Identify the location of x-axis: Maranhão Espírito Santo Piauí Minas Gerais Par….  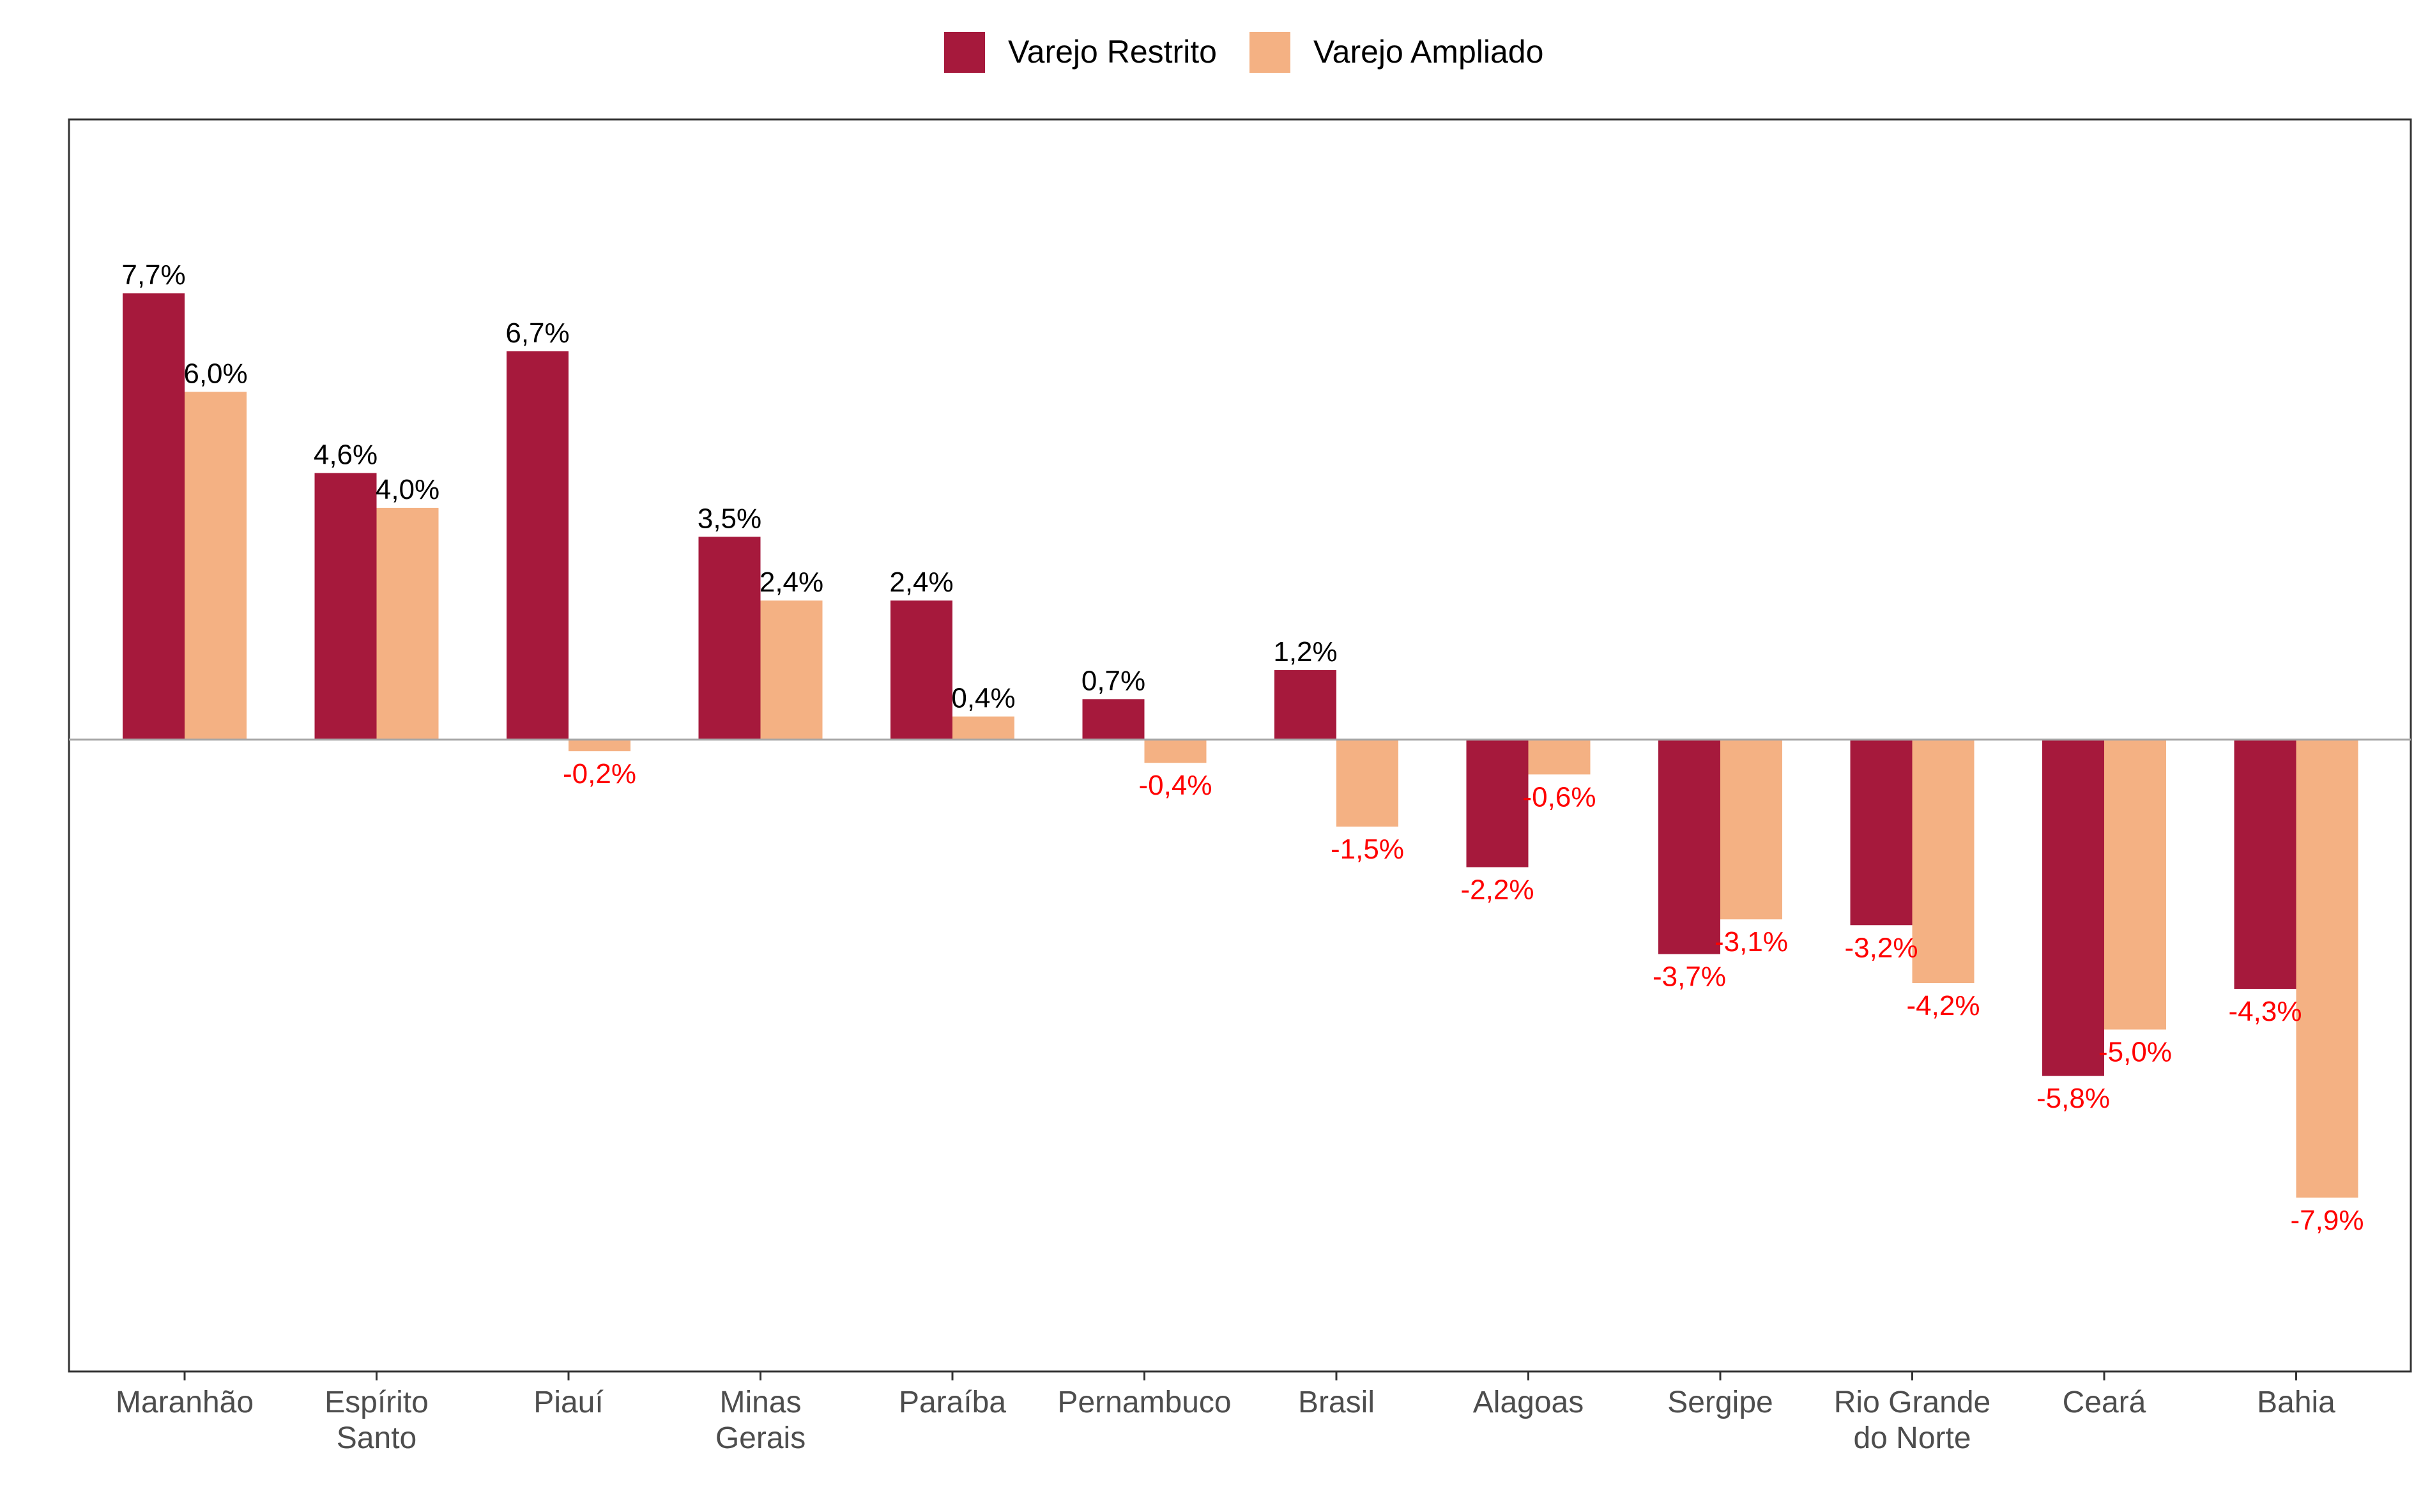
(1225, 1413).